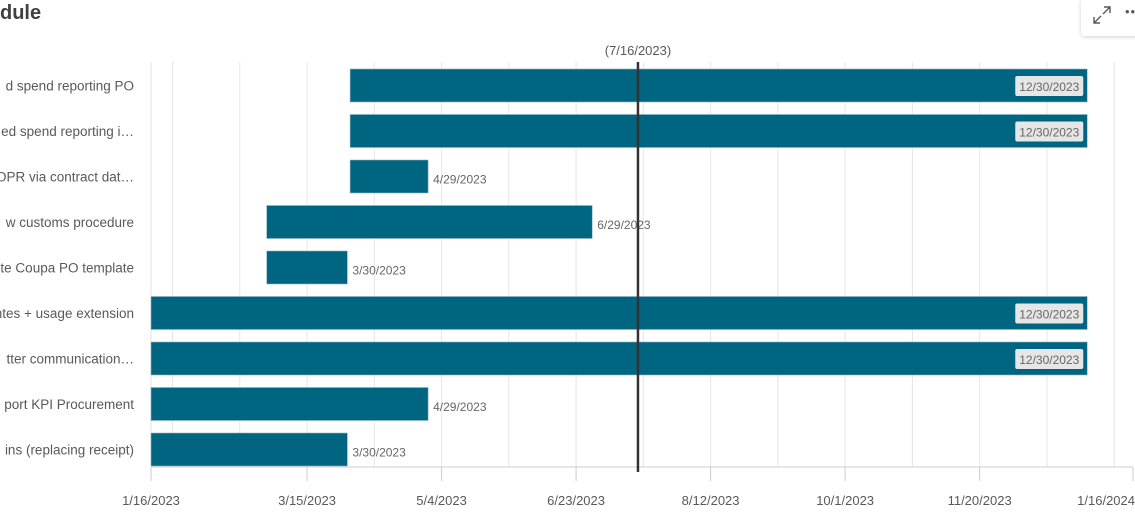 The height and width of the screenshot is (527, 1135). I want to click on x-tick-label: 3/15/2023, so click(307, 500).